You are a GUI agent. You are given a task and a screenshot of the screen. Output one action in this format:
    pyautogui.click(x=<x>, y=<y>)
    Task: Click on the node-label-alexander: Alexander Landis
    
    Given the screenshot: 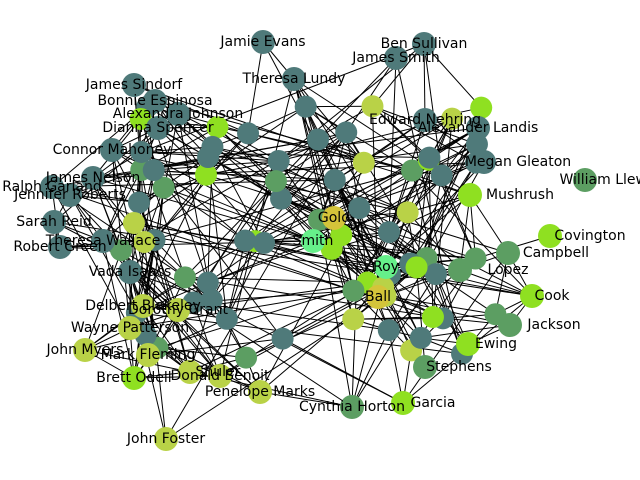 What is the action you would take?
    pyautogui.click(x=478, y=128)
    